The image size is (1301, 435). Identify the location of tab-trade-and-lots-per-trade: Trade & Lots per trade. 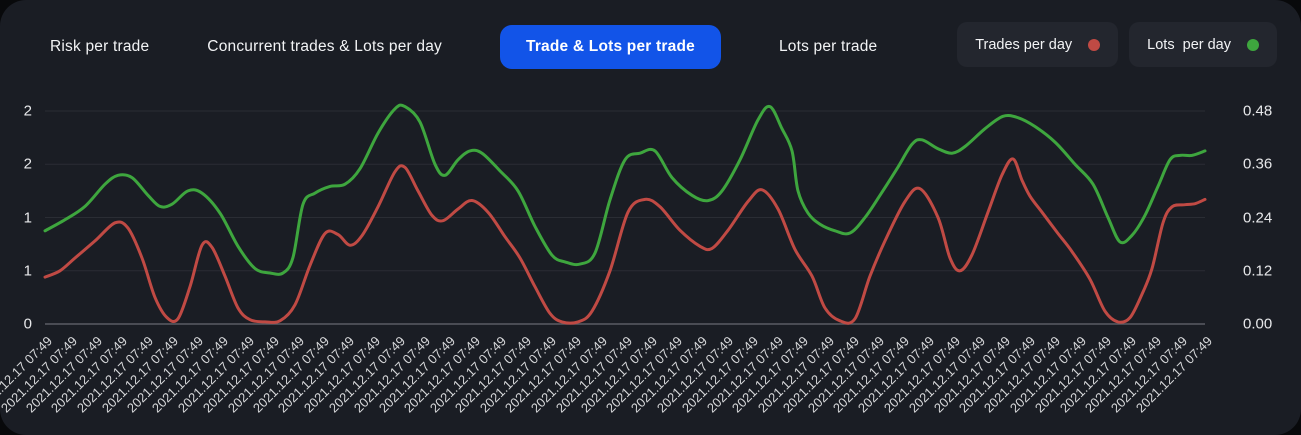
(610, 46).